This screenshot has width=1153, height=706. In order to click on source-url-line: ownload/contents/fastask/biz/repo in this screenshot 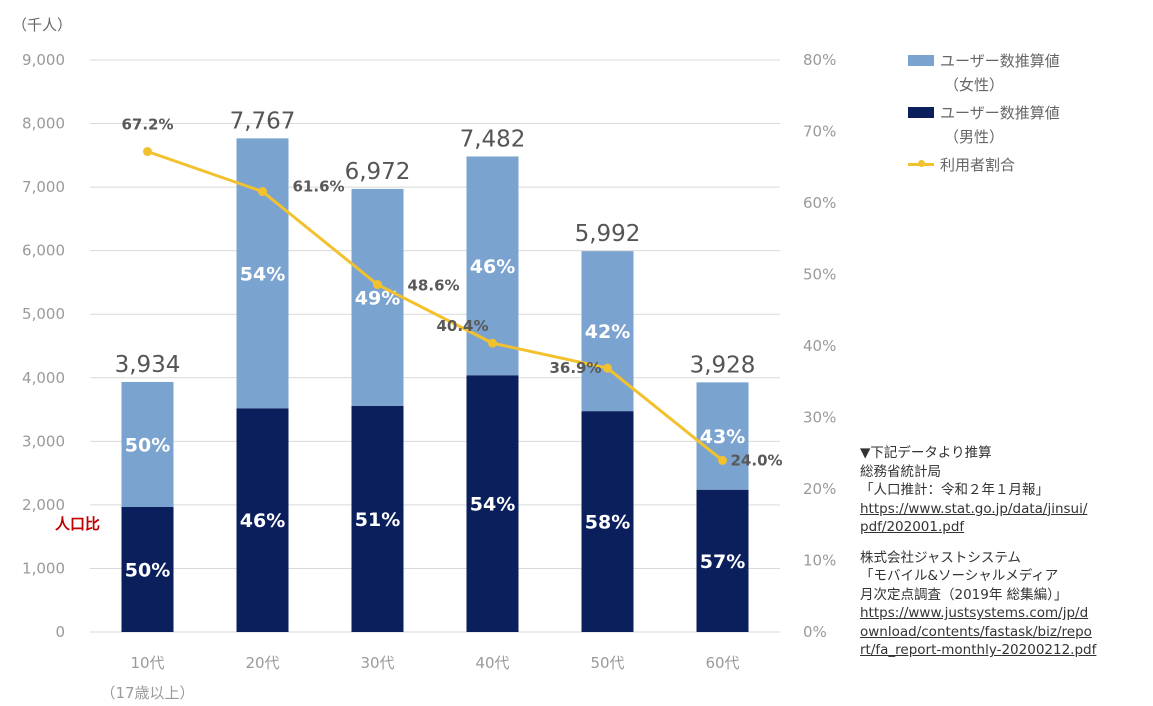, I will do `click(976, 631)`.